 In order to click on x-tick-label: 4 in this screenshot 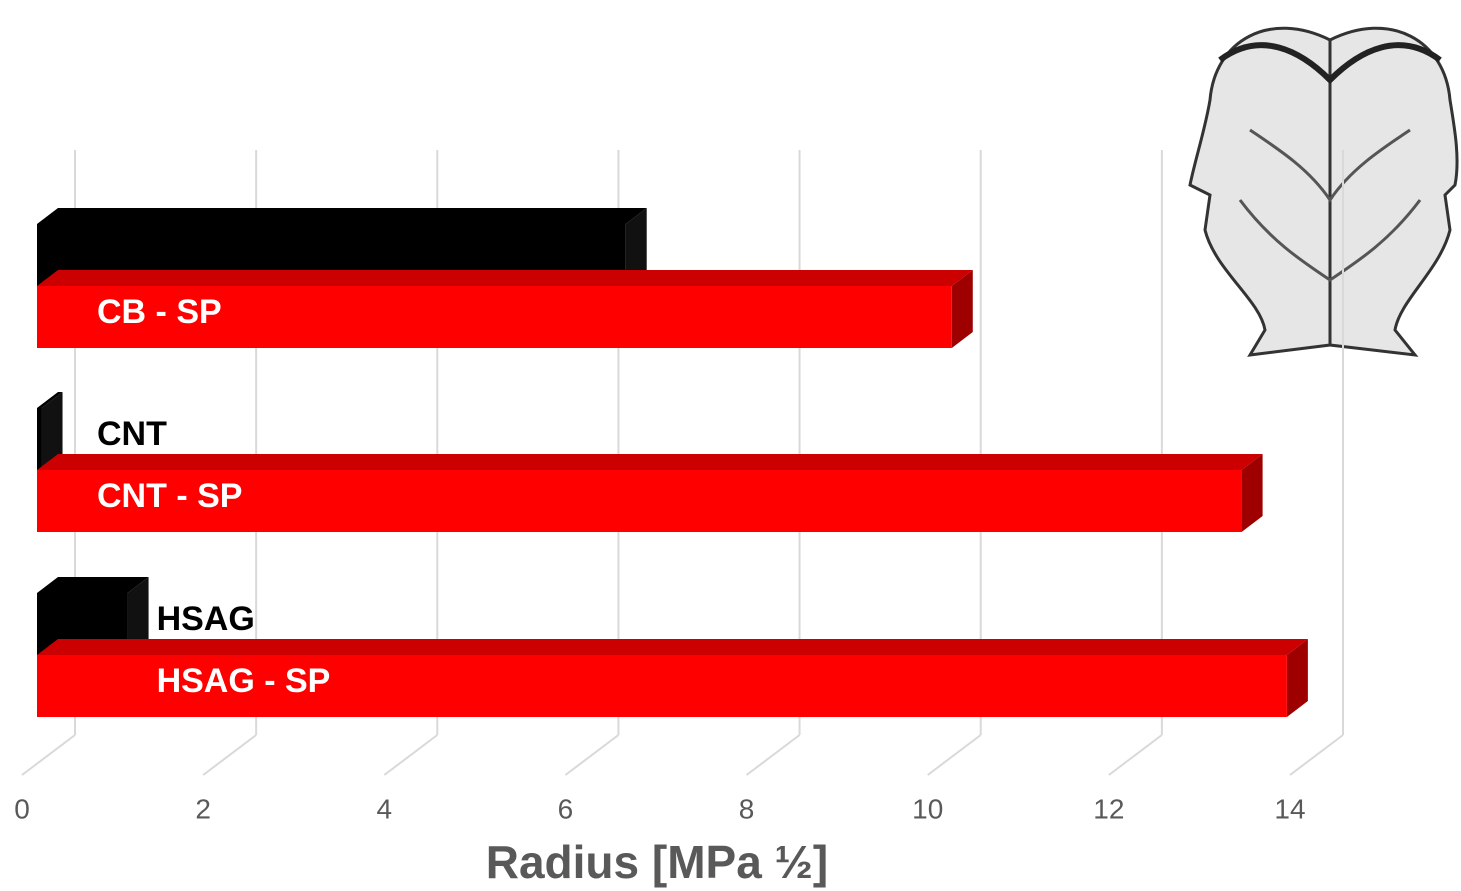, I will do `click(384, 808)`.